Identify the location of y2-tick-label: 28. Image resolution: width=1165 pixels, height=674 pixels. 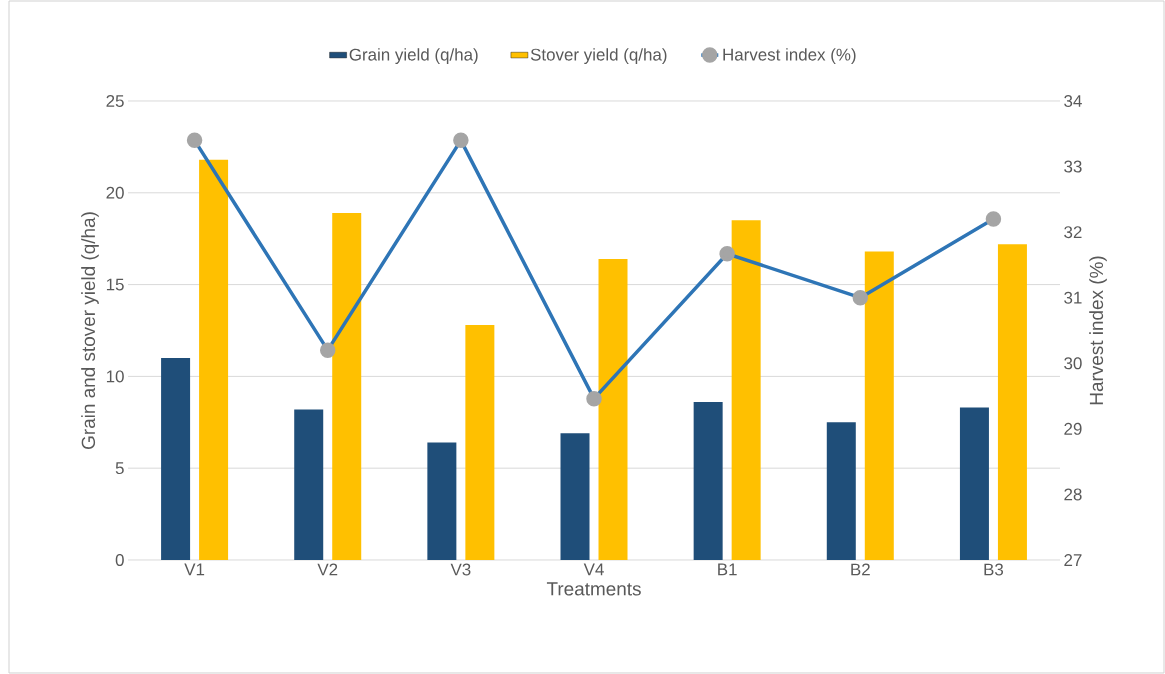
(1073, 494).